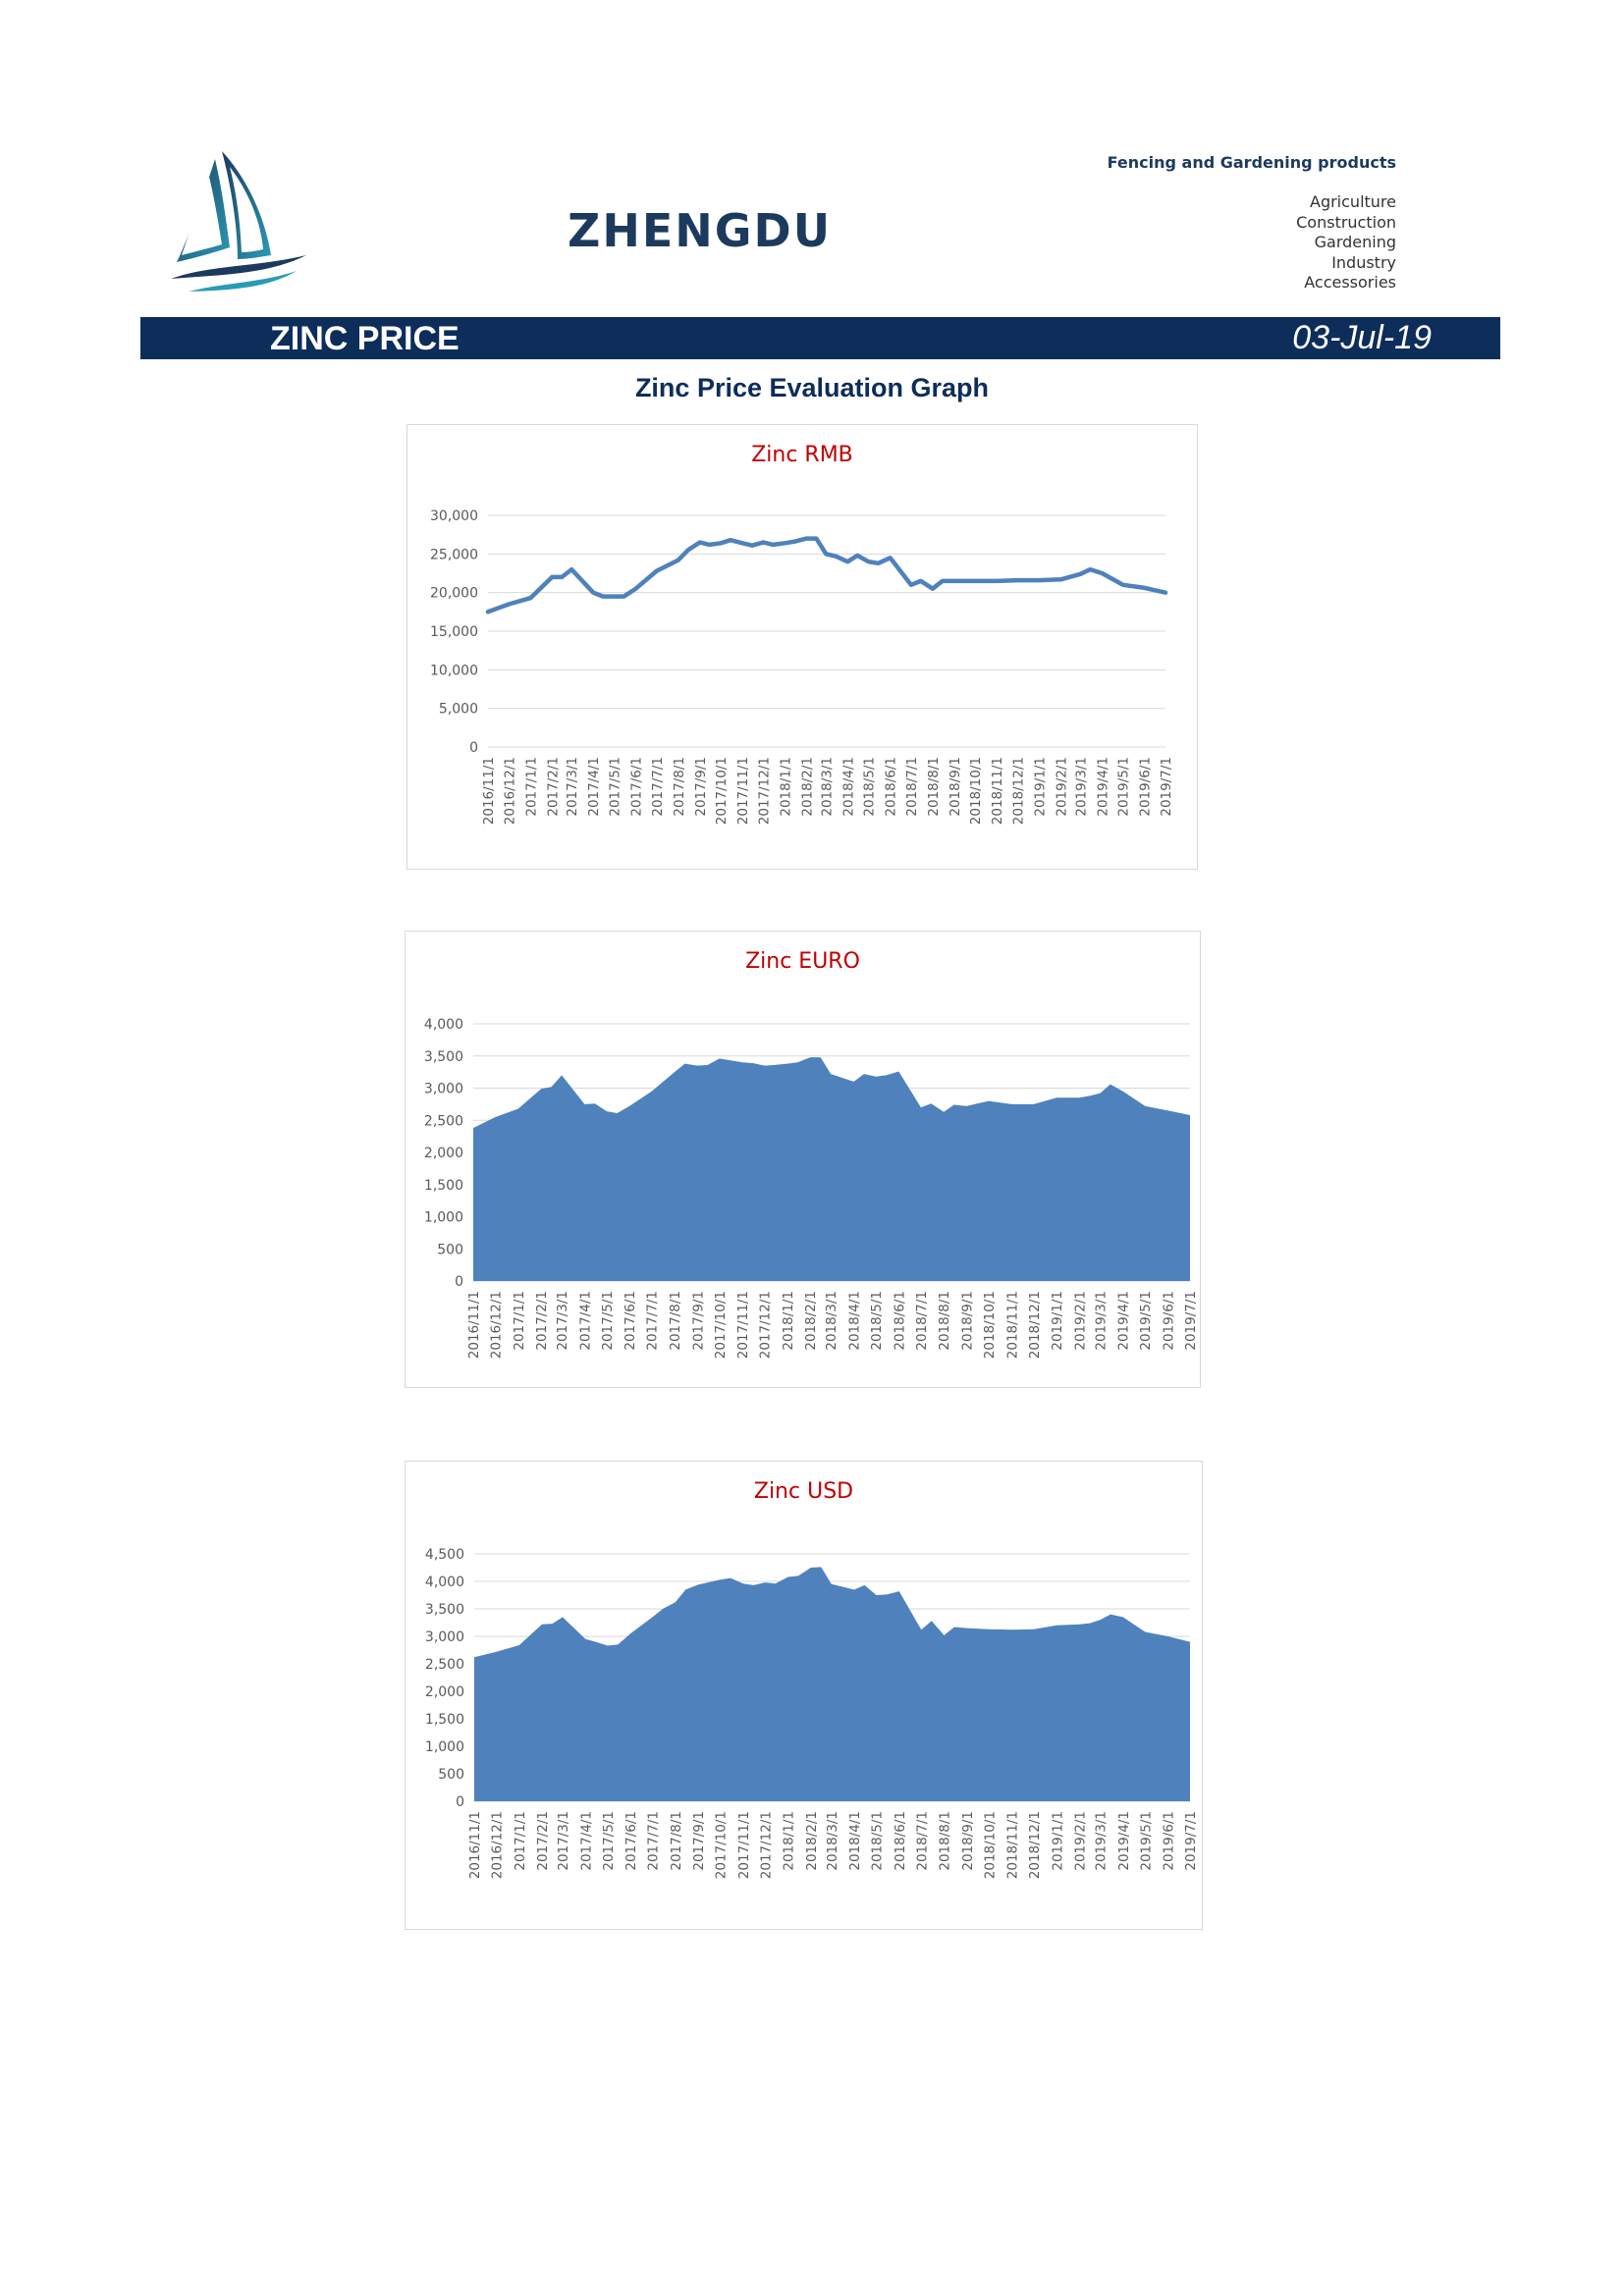 The height and width of the screenshot is (2296, 1624). What do you see at coordinates (1353, 201) in the screenshot?
I see `category-item: Agriculture` at bounding box center [1353, 201].